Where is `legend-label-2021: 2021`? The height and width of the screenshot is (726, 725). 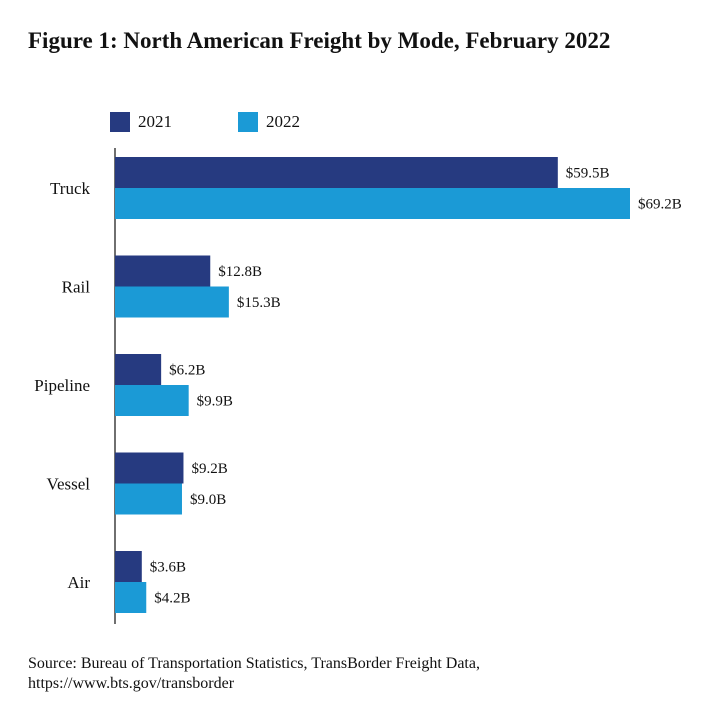 legend-label-2021: 2021 is located at coordinates (155, 121).